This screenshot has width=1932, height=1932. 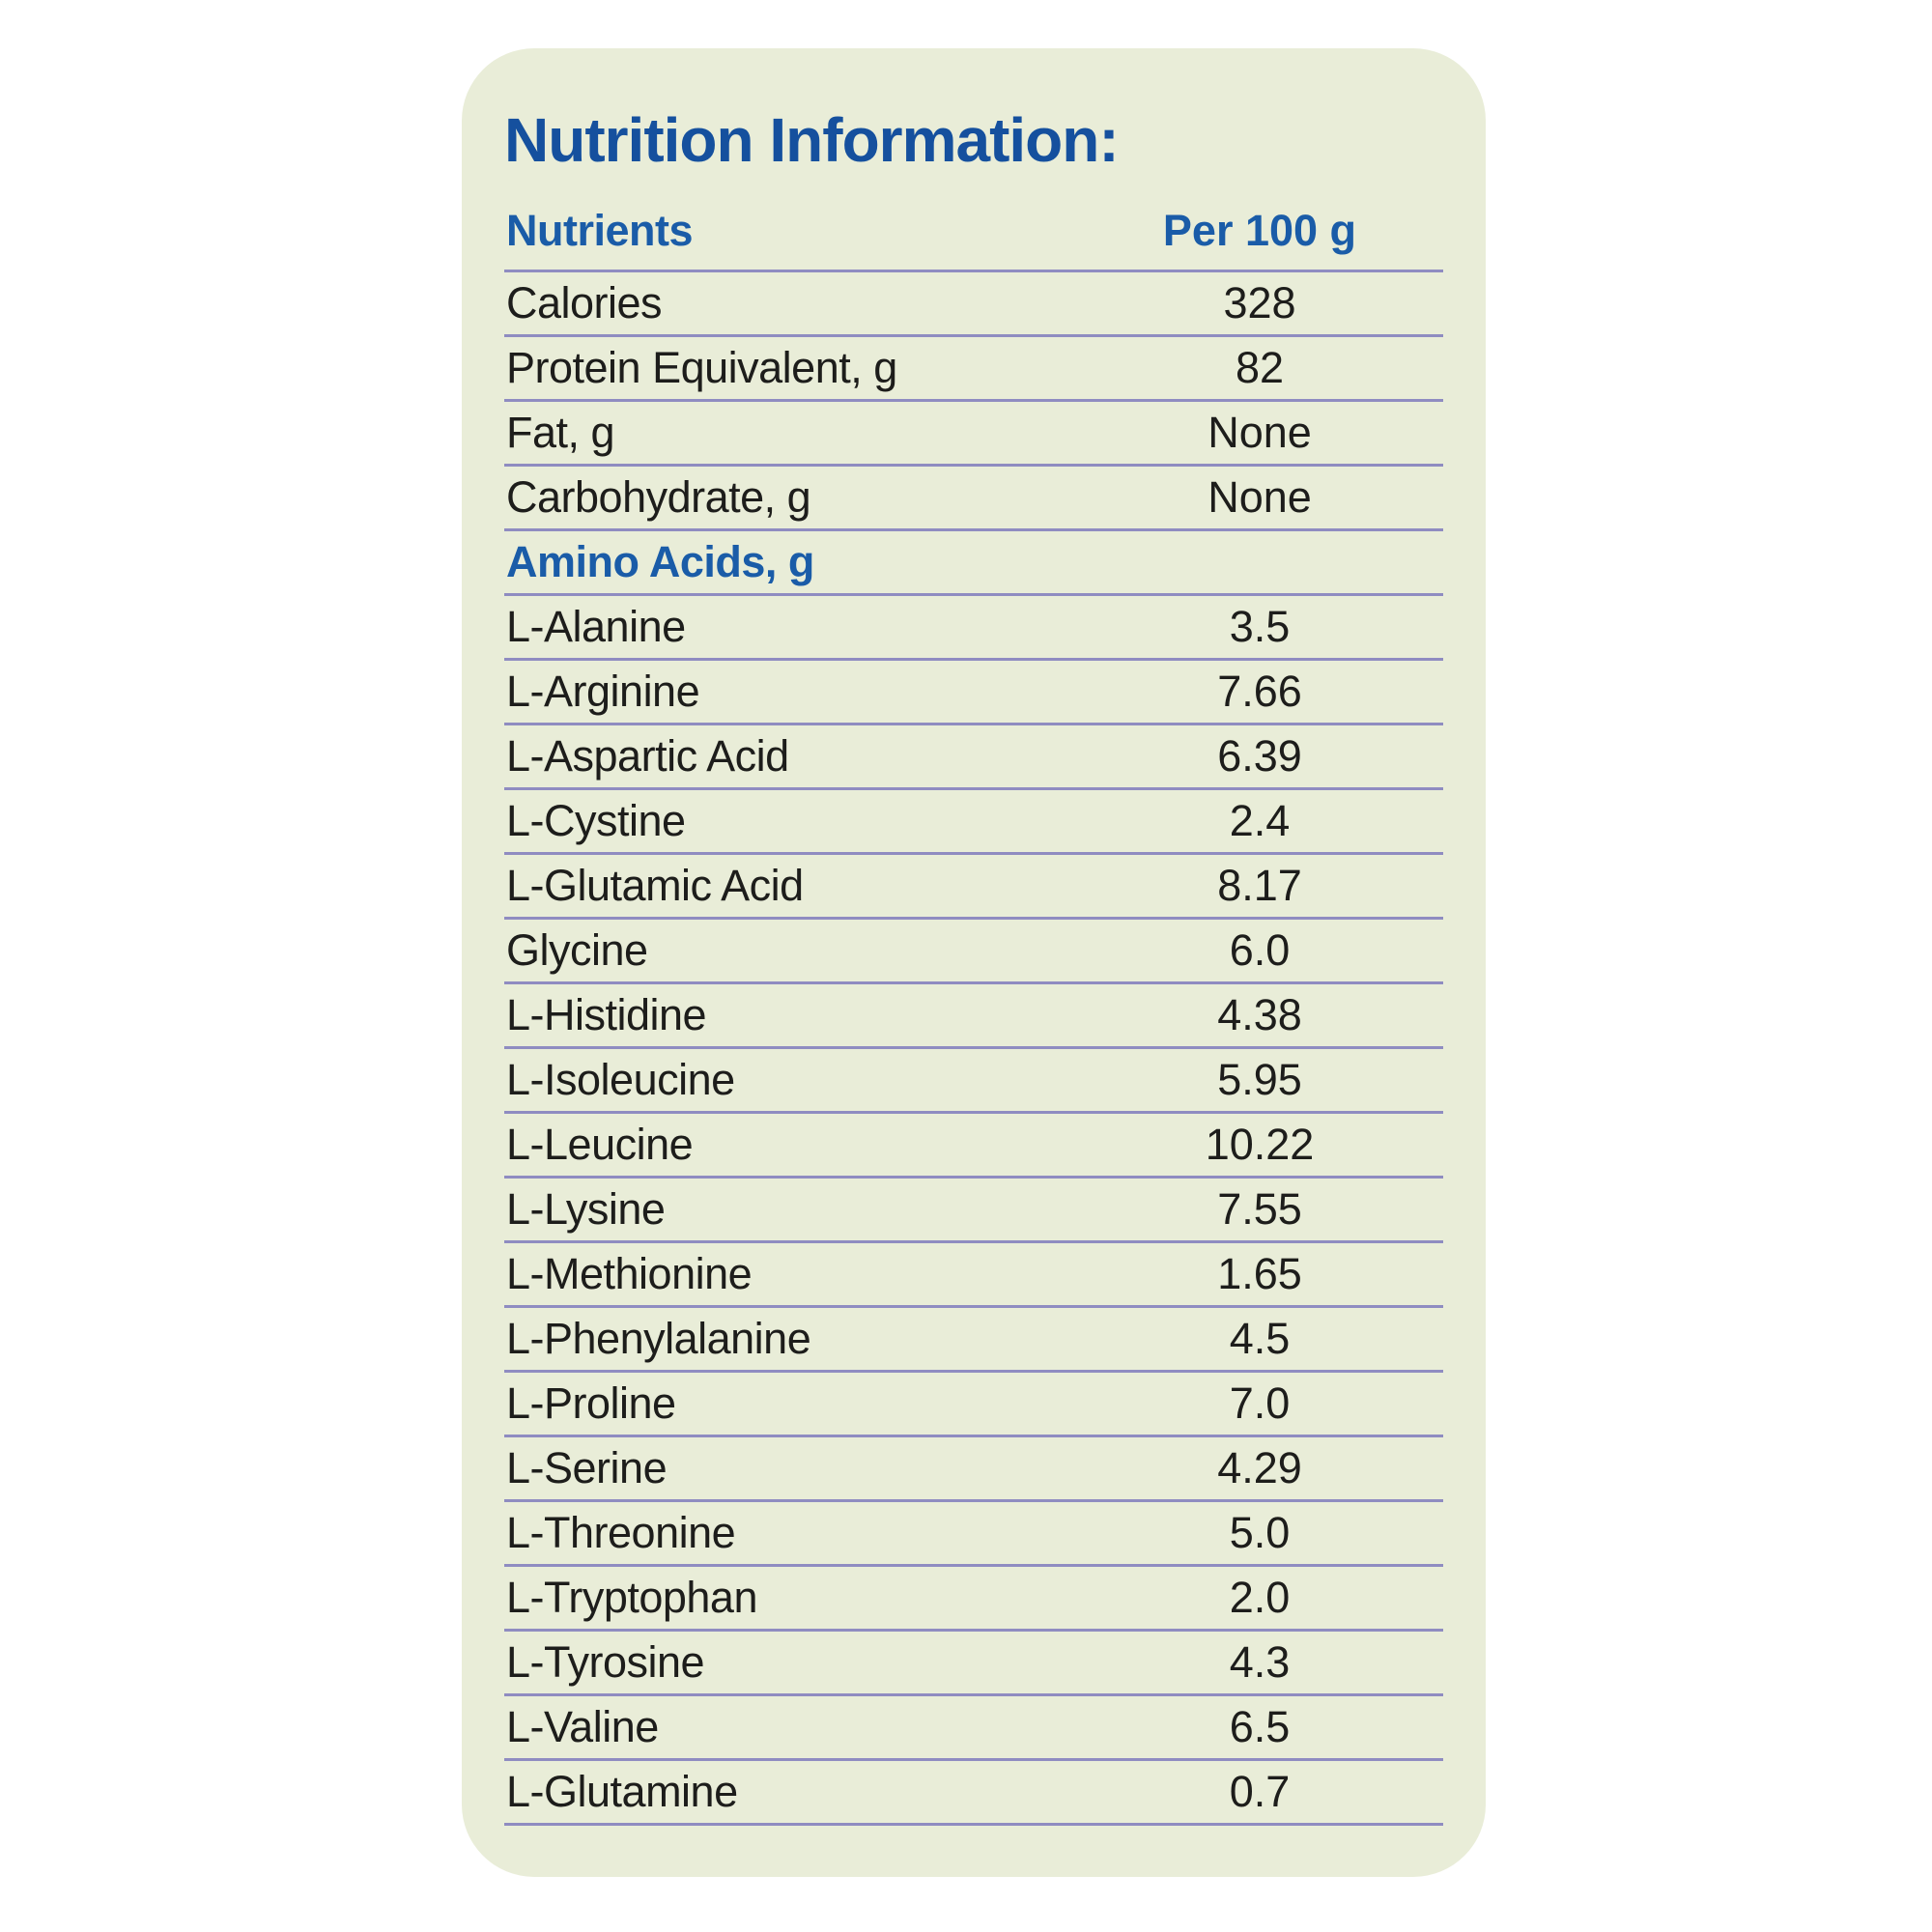 What do you see at coordinates (1259, 1467) in the screenshot?
I see `nutrient-value: 4.29` at bounding box center [1259, 1467].